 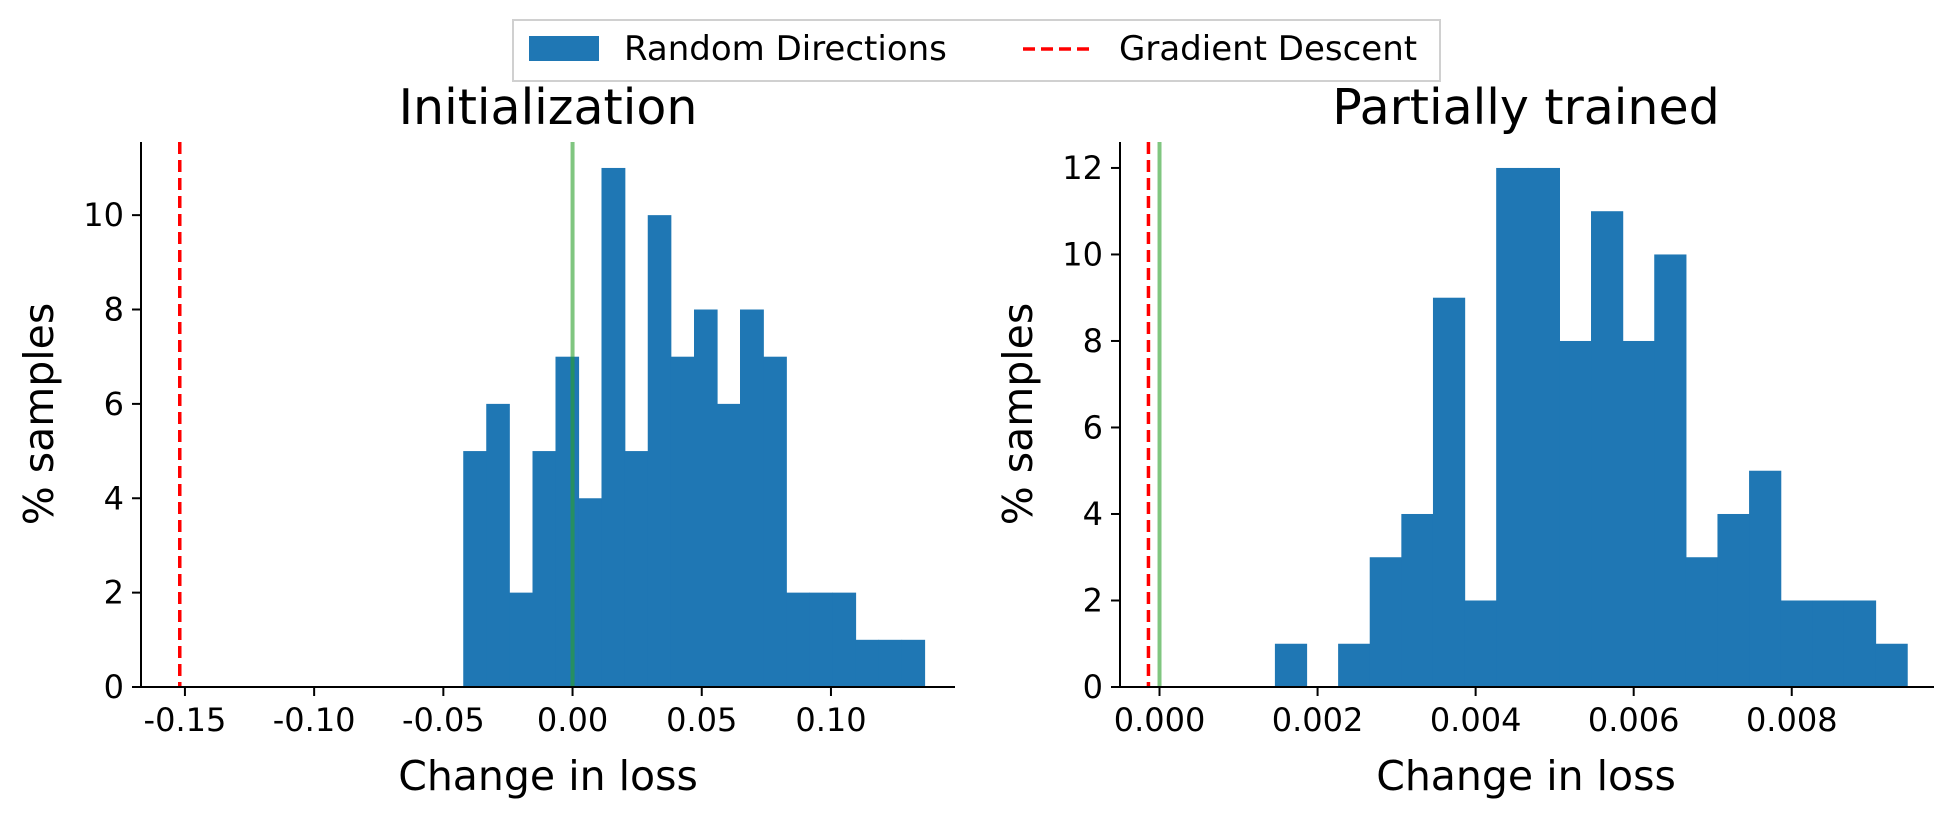 What do you see at coordinates (112, 451) in the screenshot?
I see `y-ticks: 0 2 4 6 8 10` at bounding box center [112, 451].